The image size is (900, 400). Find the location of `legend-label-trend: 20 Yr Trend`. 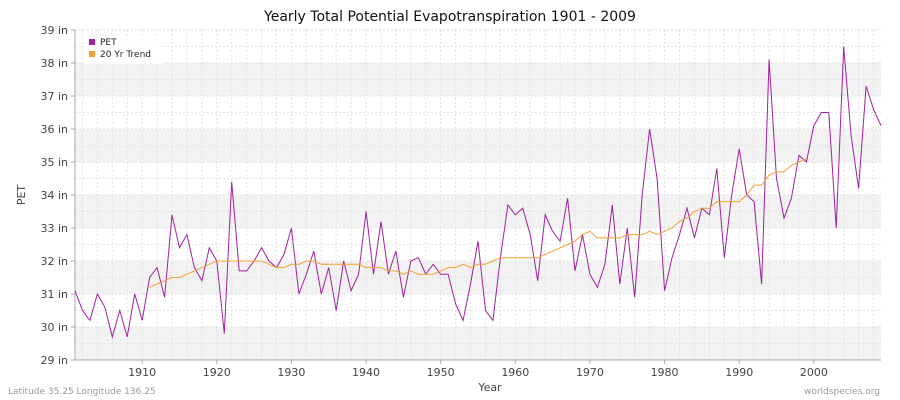

legend-label-trend: 20 Yr Trend is located at coordinates (125, 55).